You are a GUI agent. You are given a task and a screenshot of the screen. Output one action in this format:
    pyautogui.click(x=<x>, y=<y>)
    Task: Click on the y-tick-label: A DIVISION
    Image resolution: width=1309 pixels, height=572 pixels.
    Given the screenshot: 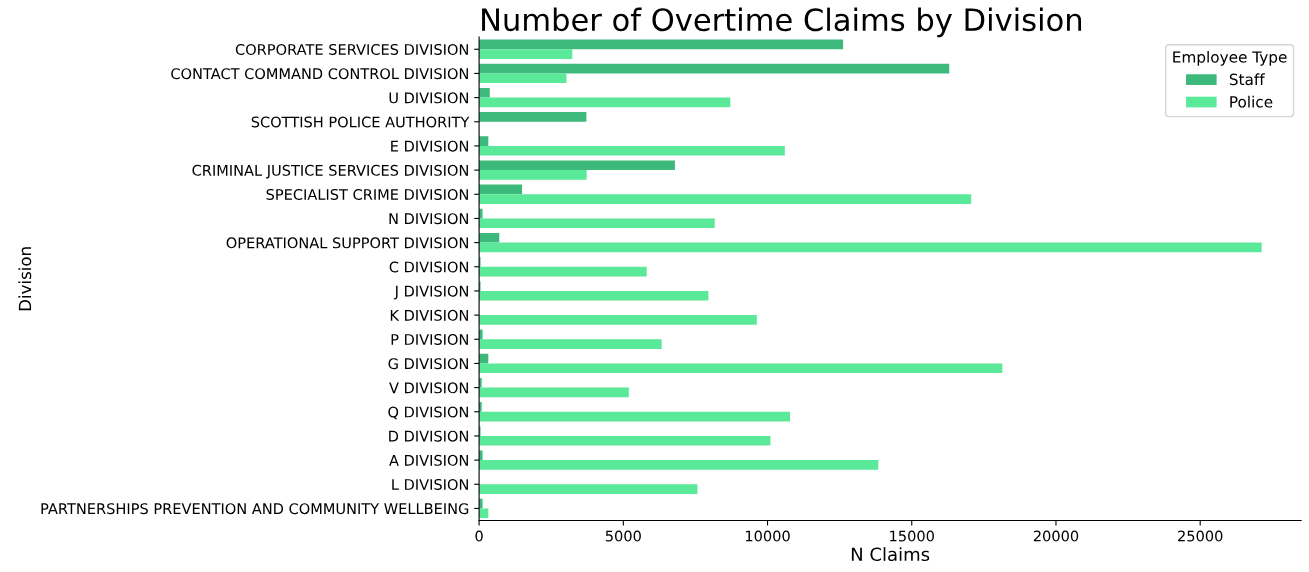 What is the action you would take?
    pyautogui.click(x=428, y=460)
    